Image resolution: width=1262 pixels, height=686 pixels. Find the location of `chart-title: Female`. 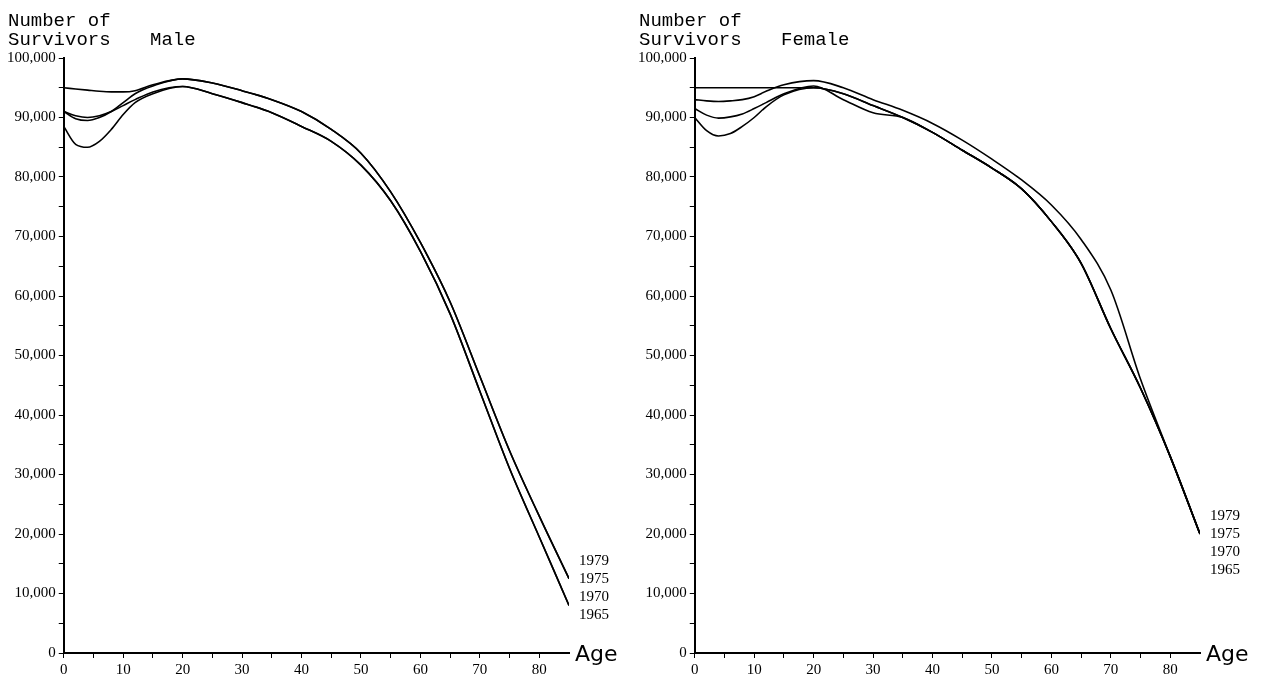

chart-title: Female is located at coordinates (815, 40).